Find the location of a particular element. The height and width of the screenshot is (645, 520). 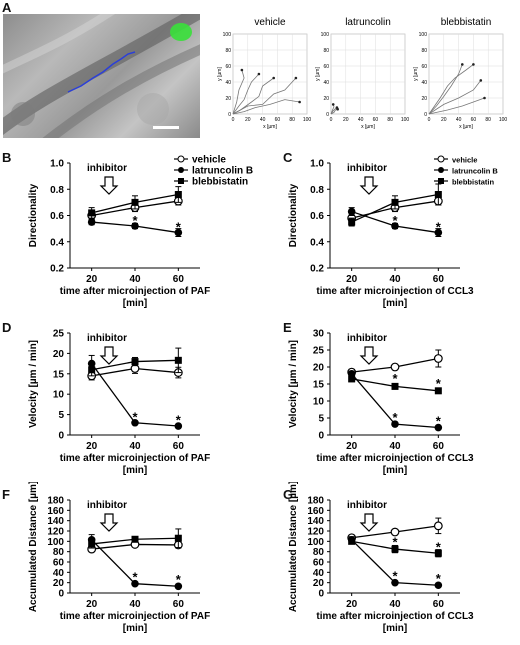

y-tick-label: 100 is located at coordinates (55, 542).